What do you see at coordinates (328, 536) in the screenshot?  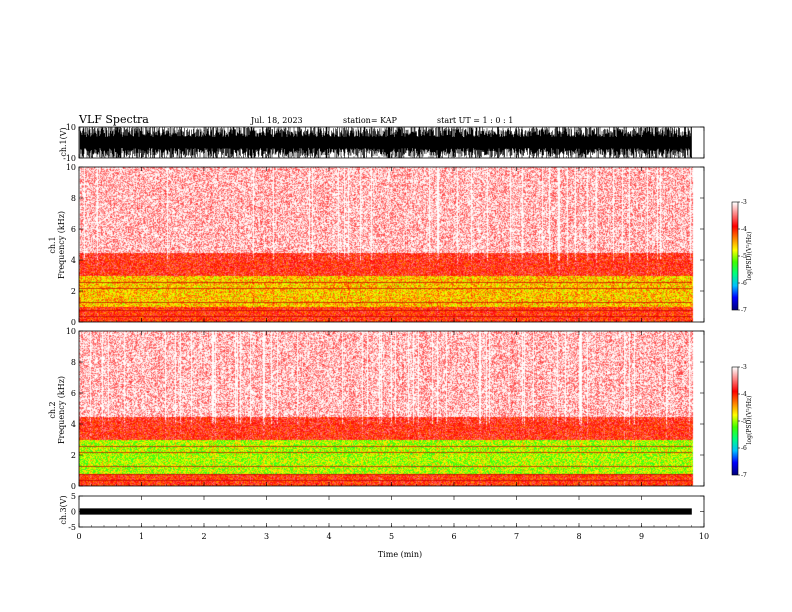 I see `x-tick-label: 4` at bounding box center [328, 536].